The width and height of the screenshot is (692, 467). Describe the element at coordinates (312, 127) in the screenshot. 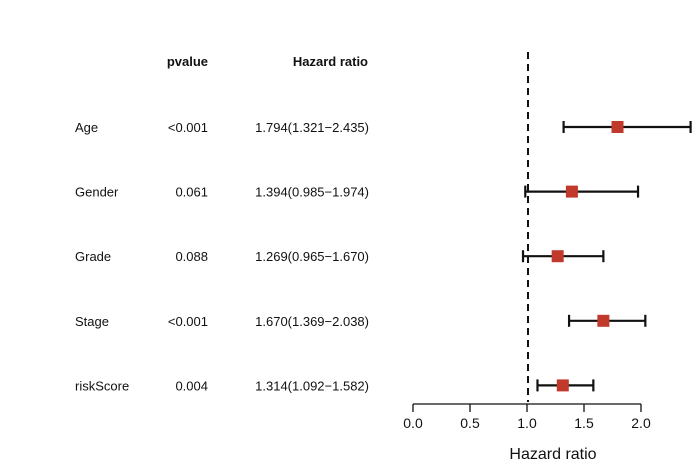

I see `hazard-ratio-cell: 1.794(1.321−2.435)` at that location.